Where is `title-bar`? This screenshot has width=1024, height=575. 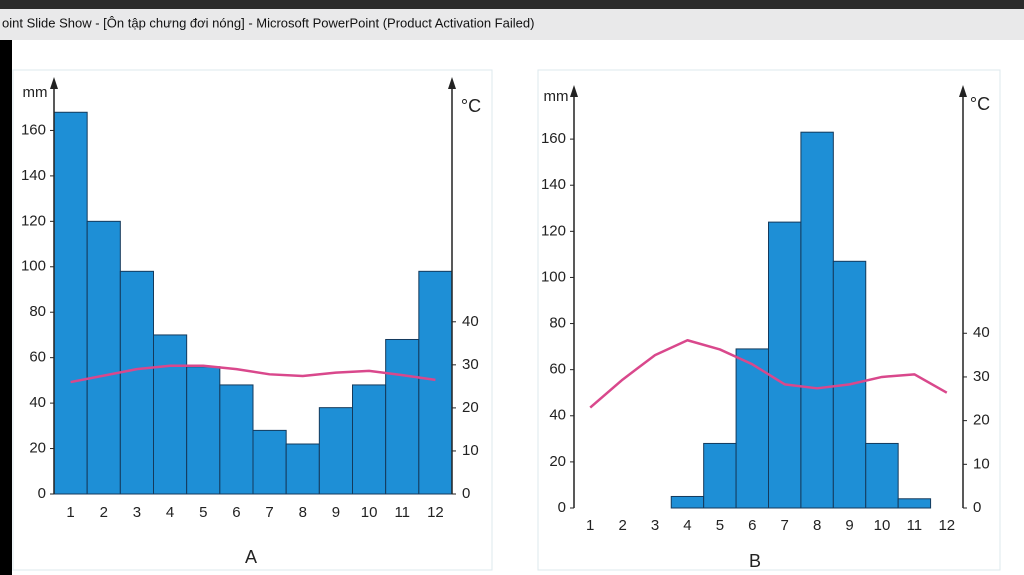
title-bar is located at coordinates (512, 24).